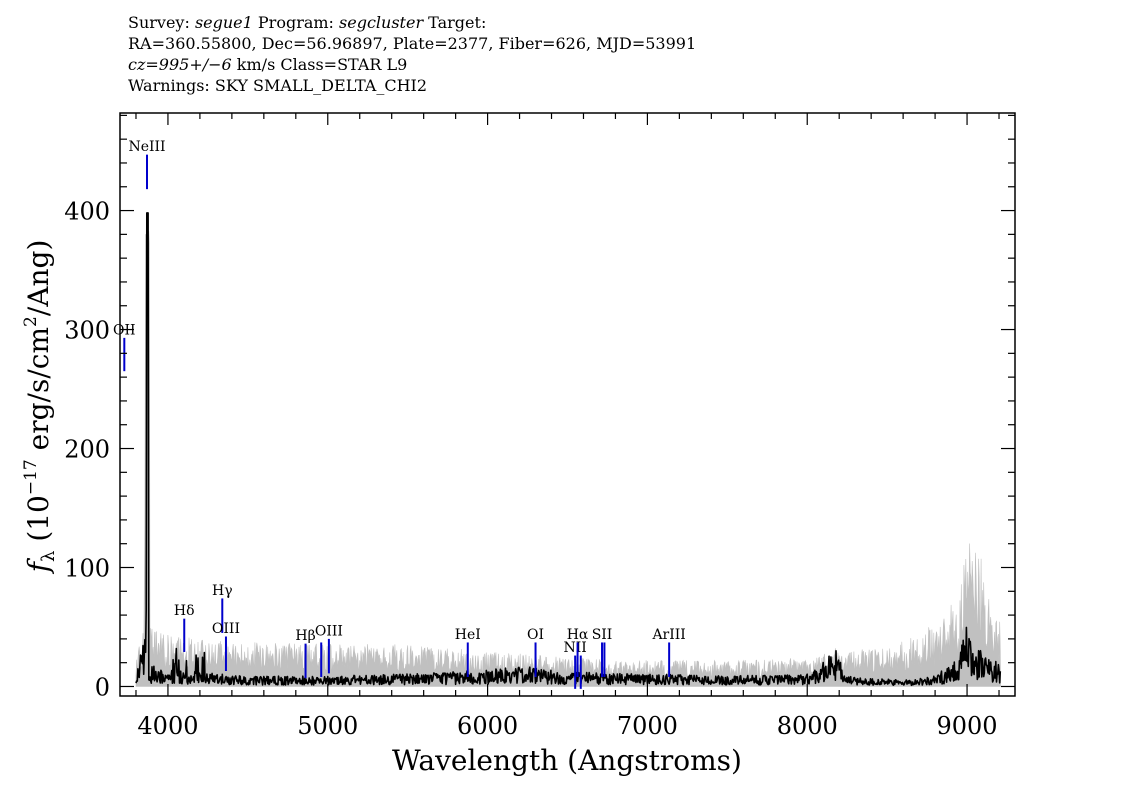  What do you see at coordinates (102, 687) in the screenshot?
I see `y-tick-label: 0` at bounding box center [102, 687].